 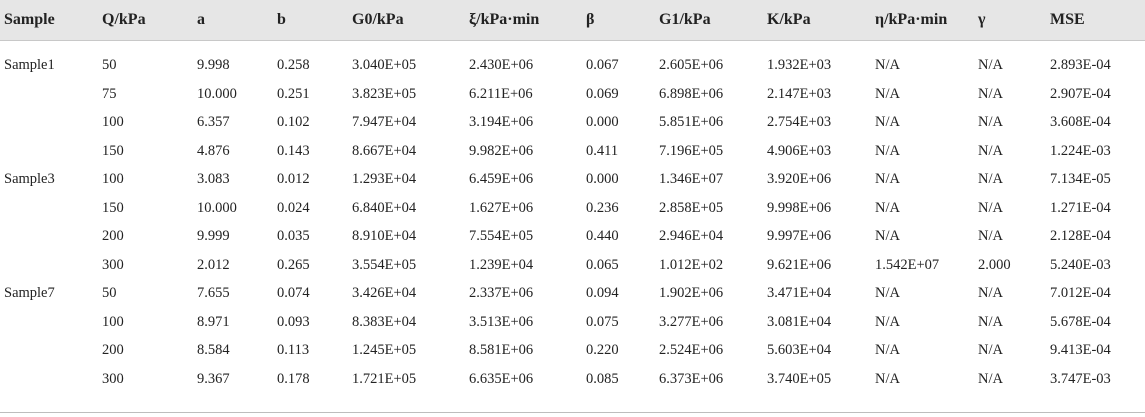 What do you see at coordinates (501, 65) in the screenshot?
I see `cell-xi: 2.430E+06` at bounding box center [501, 65].